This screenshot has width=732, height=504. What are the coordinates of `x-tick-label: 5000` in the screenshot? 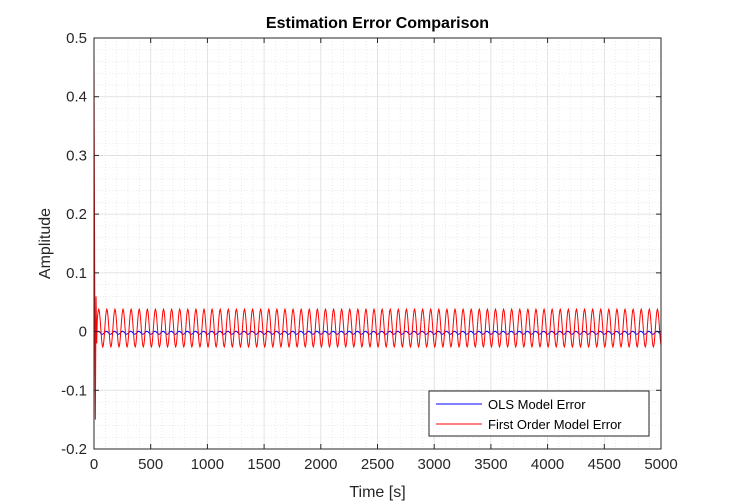 It's located at (660, 464).